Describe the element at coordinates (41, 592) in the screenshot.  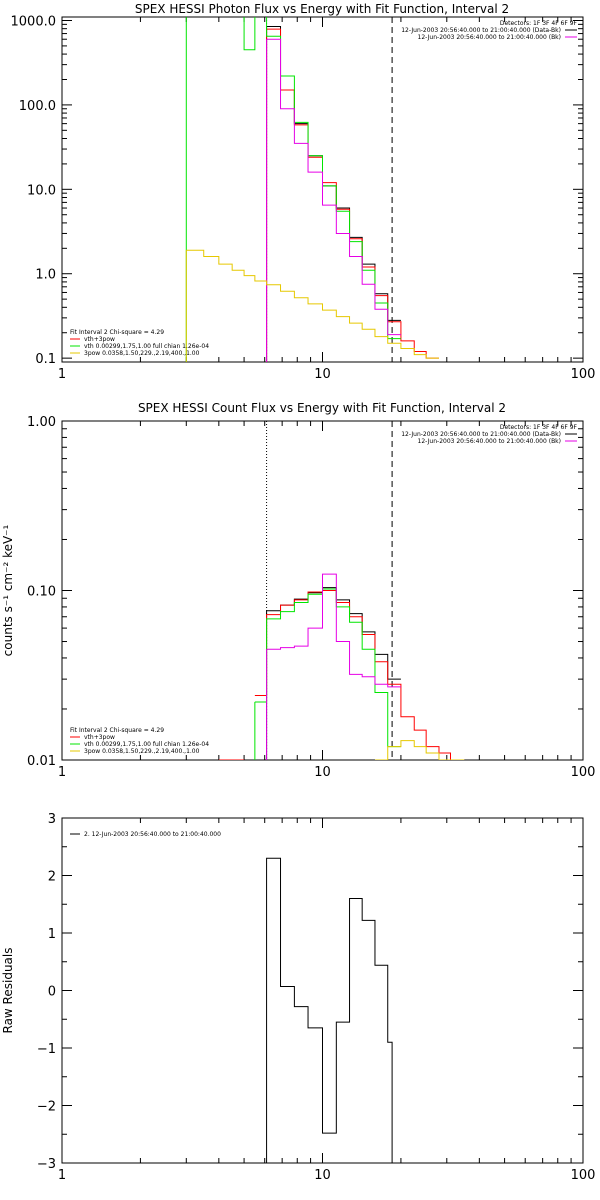
I see `y-tick-label: 0.10` at that location.